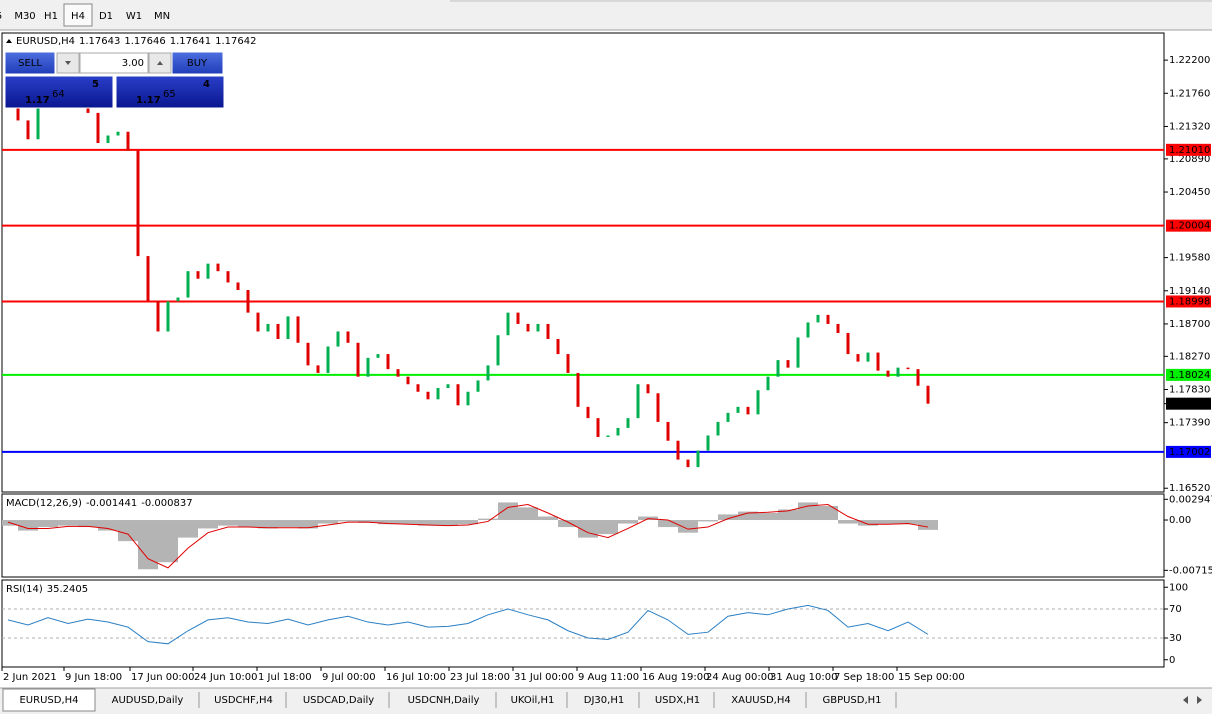 Image resolution: width=1212 pixels, height=714 pixels. I want to click on tab: GBPUSD,H1, so click(851, 700).